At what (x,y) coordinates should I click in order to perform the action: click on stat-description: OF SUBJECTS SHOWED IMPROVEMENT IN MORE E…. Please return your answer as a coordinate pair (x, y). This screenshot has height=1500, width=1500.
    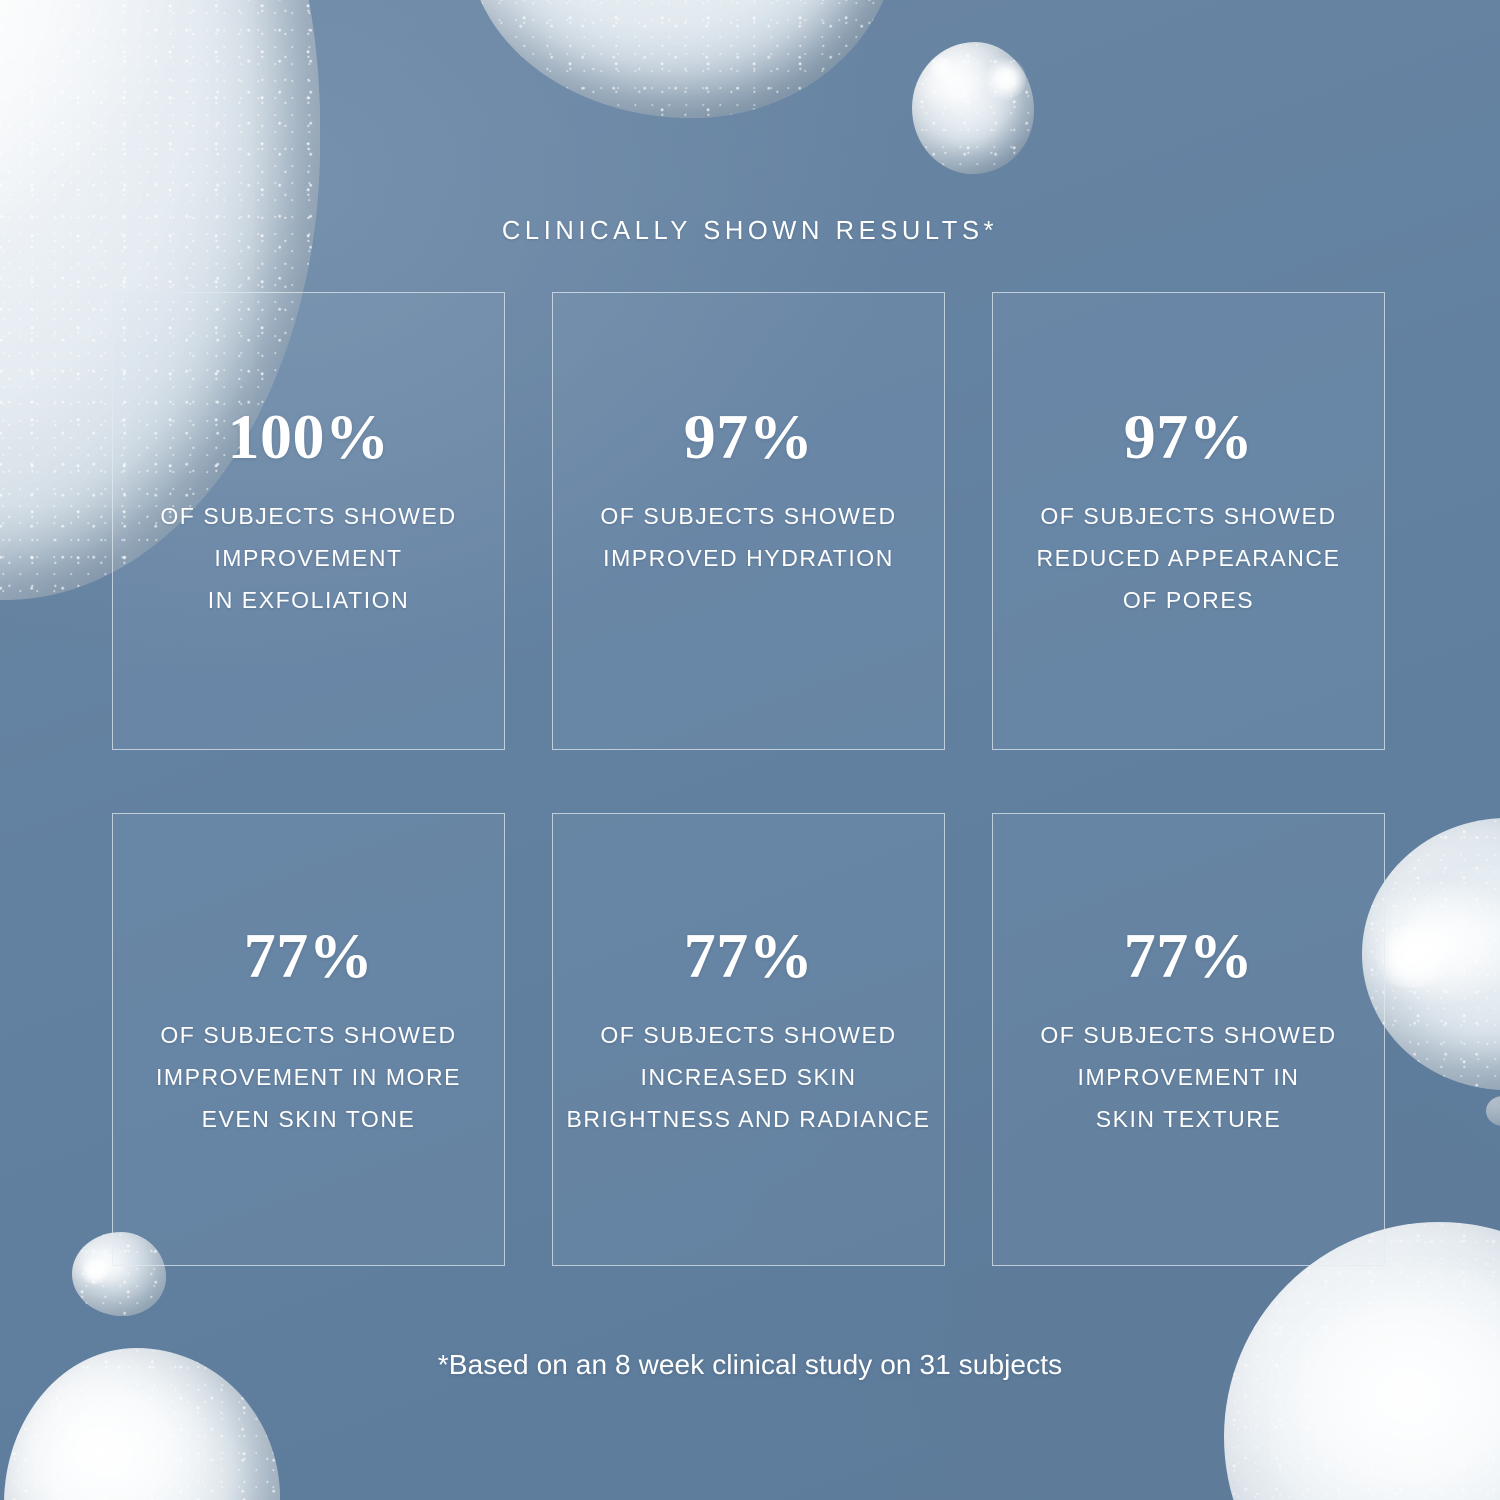
    Looking at the image, I should click on (308, 1077).